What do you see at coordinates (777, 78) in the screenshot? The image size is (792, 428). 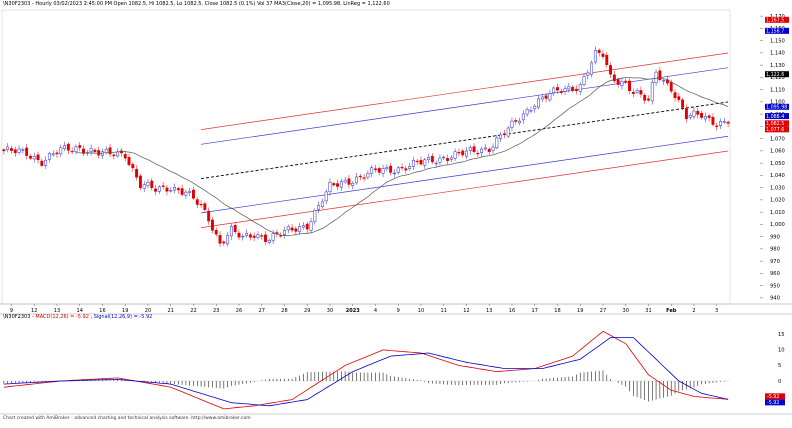 I see `price-tick-label: 1,120` at bounding box center [777, 78].